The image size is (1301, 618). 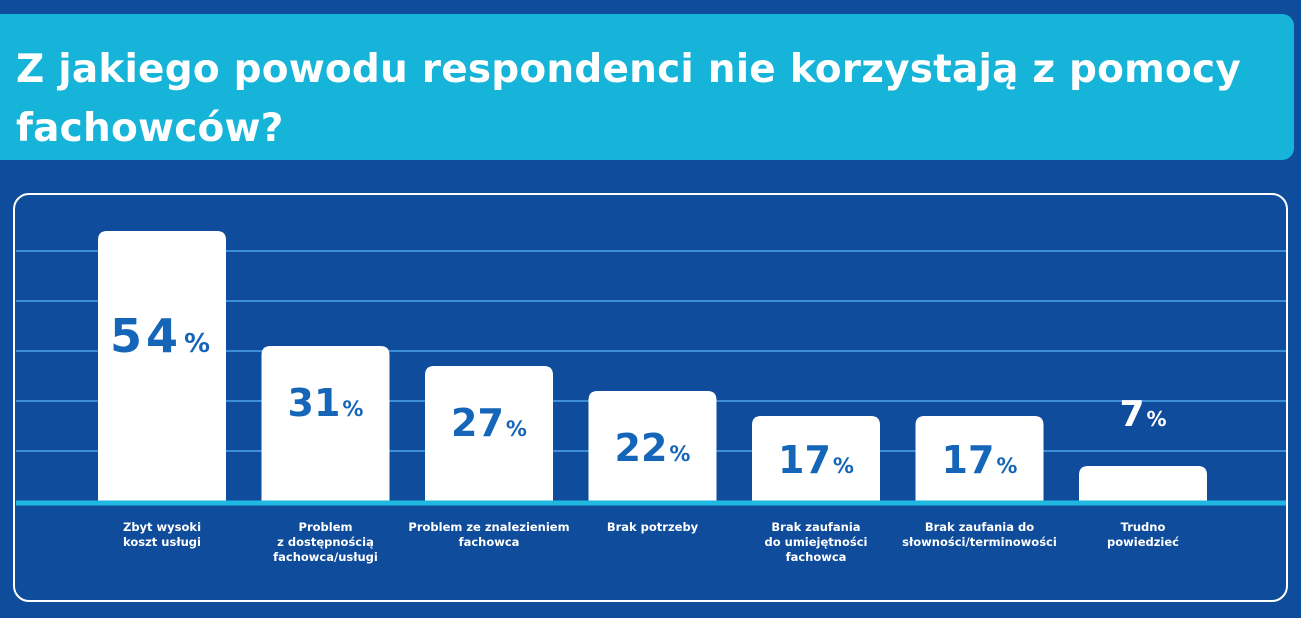 What do you see at coordinates (979, 534) in the screenshot?
I see `category-label-6: Brak zaufania do słowności/terminowości` at bounding box center [979, 534].